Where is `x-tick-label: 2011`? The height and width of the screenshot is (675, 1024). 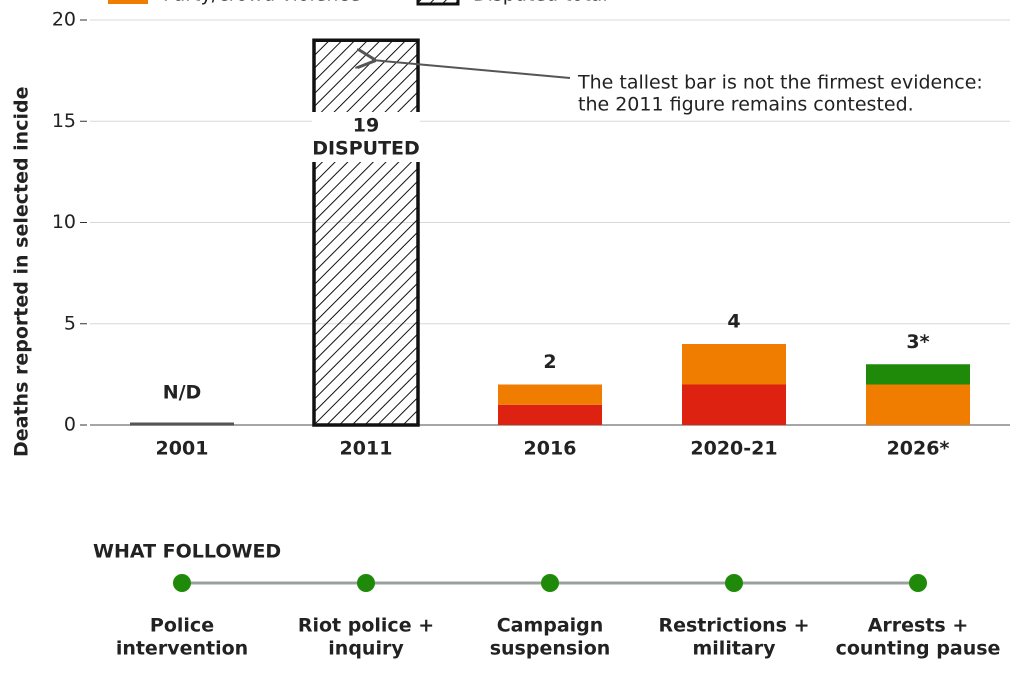 x-tick-label: 2011 is located at coordinates (366, 449).